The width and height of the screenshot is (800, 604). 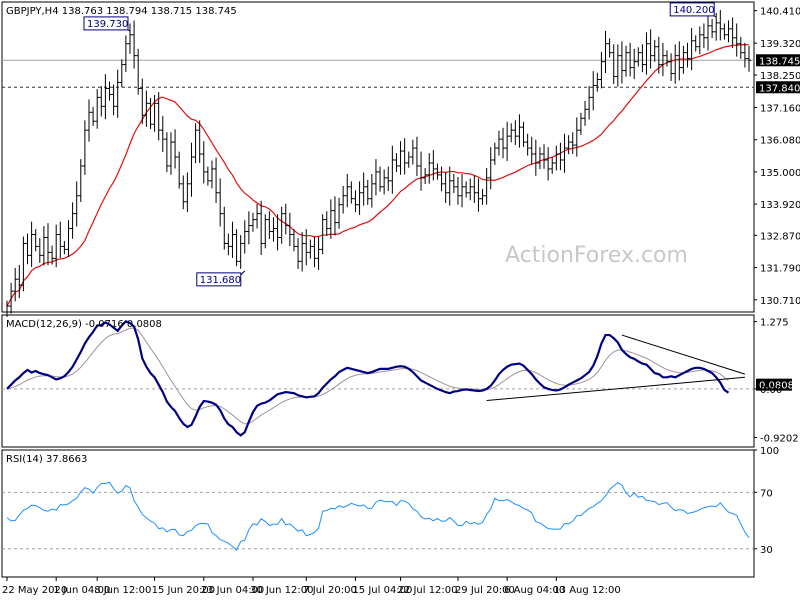 I want to click on price-ytick-label: 131.790, so click(x=780, y=269).